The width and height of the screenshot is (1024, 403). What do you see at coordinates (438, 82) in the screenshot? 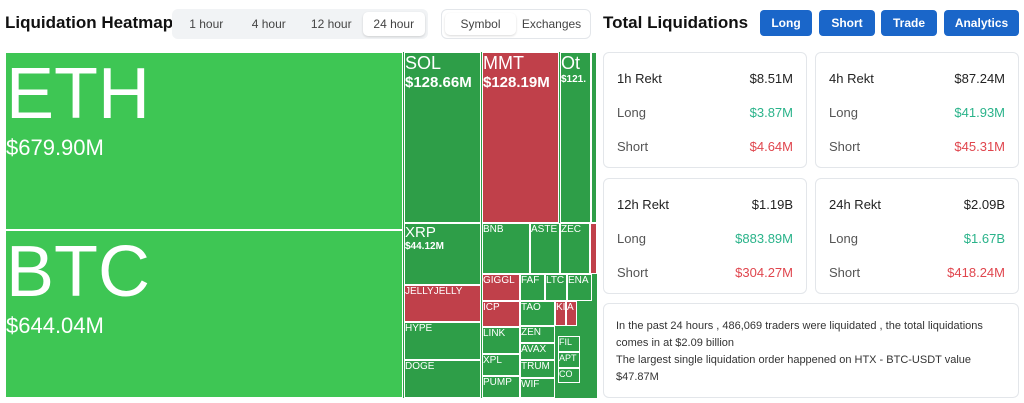
I see `tile-value: $128.66M` at bounding box center [438, 82].